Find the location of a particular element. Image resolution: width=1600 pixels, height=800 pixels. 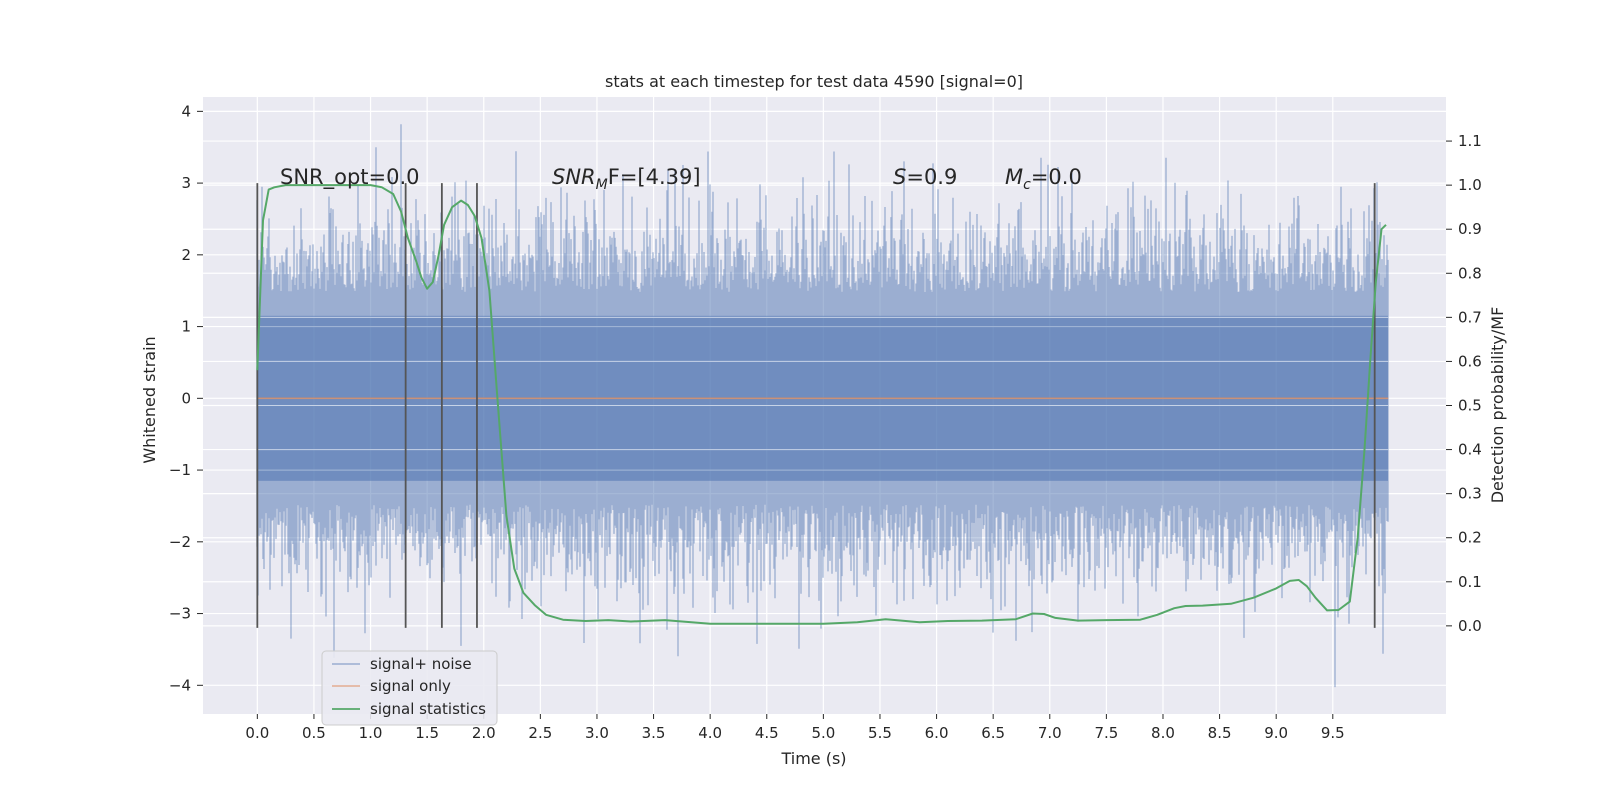

y-tick-label-right: 1.0 is located at coordinates (1470, 185).